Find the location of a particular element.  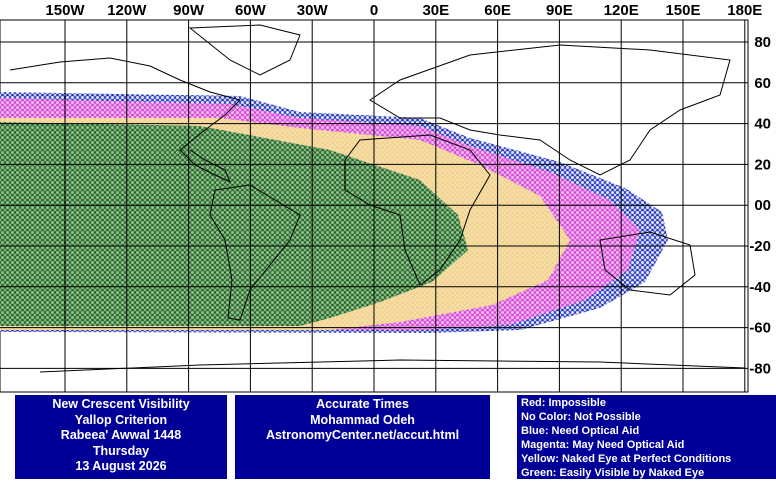

lon-label: 60E is located at coordinates (497, 10).